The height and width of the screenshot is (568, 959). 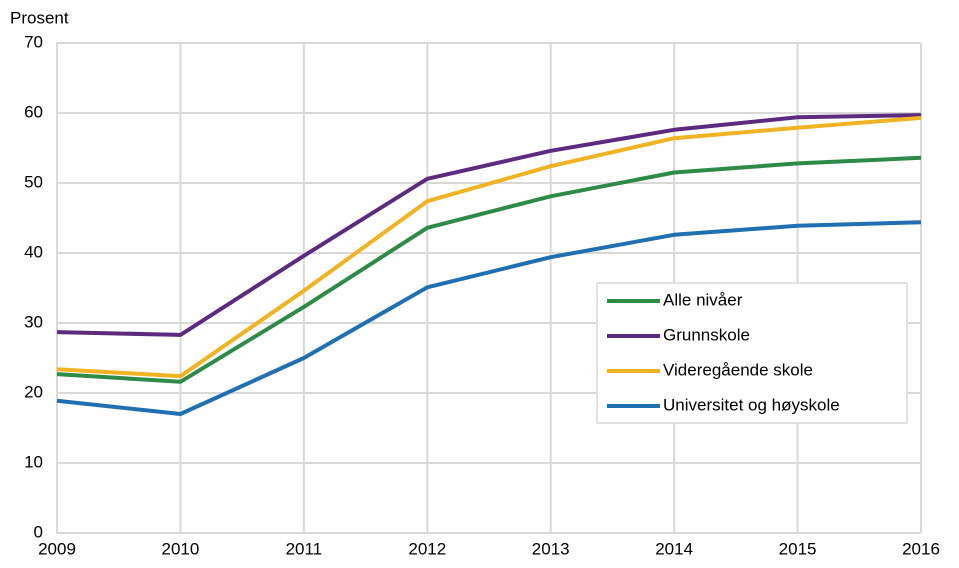 I want to click on legend-label: Universitet og høyskole, so click(x=751, y=404).